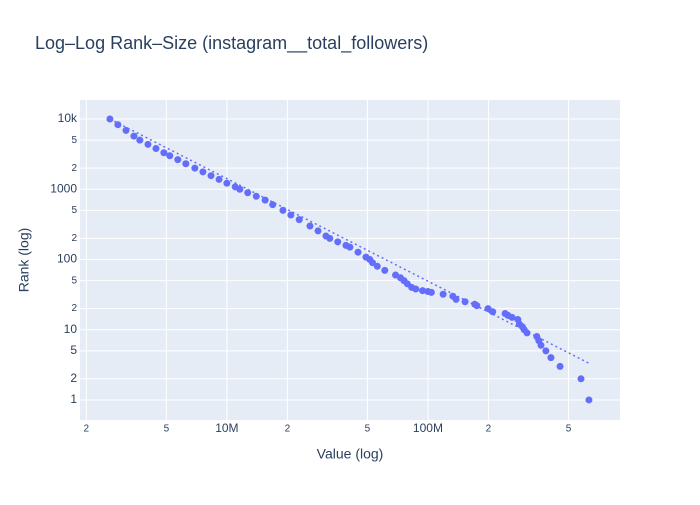  I want to click on y-tick-label: 100, so click(67, 259).